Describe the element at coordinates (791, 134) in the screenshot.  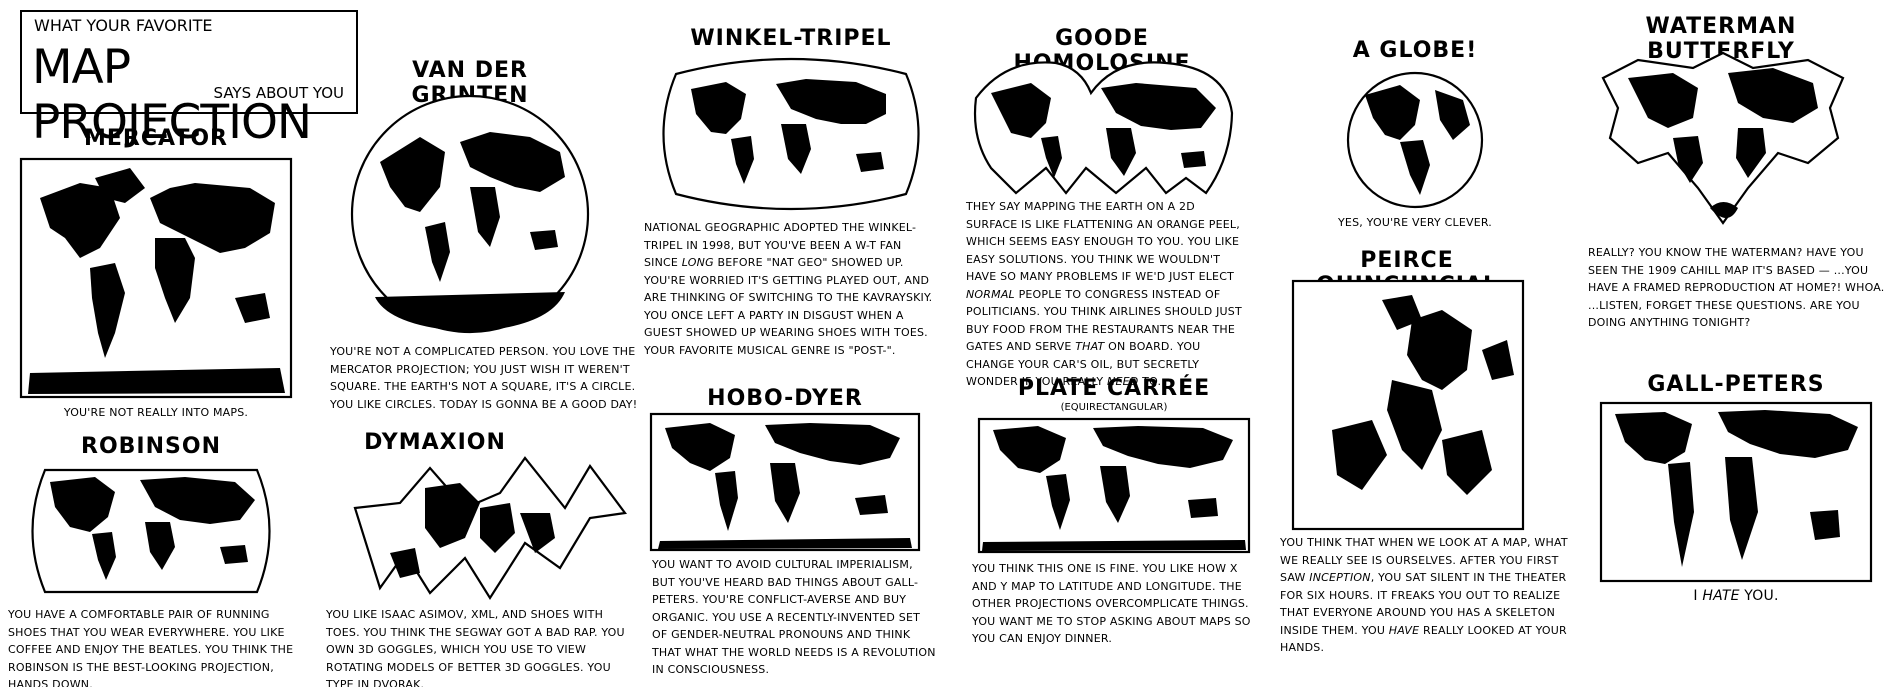
I see `winkel-tripel-map` at that location.